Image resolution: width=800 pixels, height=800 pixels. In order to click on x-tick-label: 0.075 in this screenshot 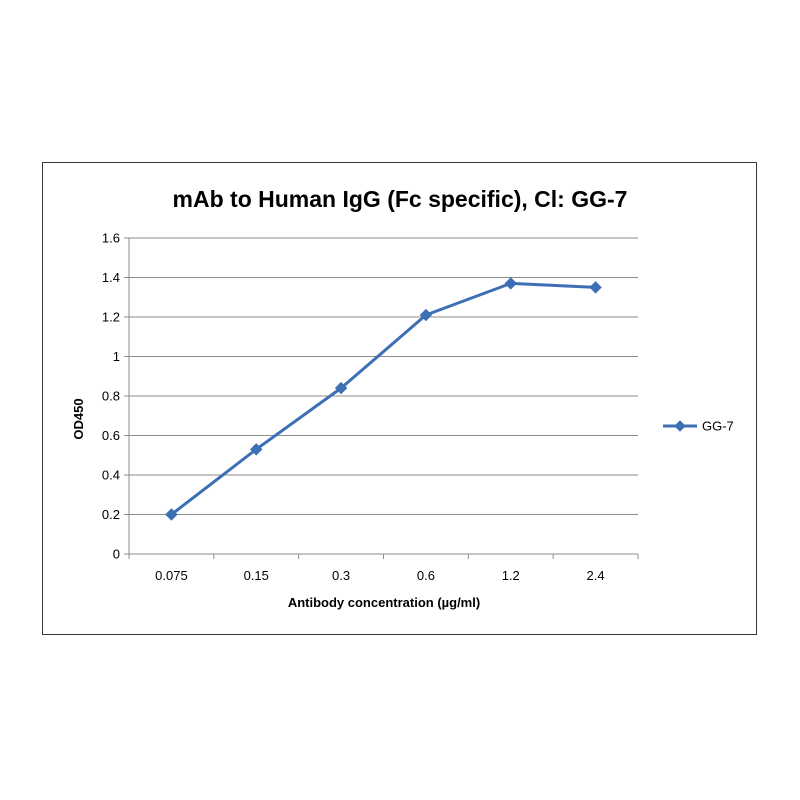, I will do `click(171, 575)`.